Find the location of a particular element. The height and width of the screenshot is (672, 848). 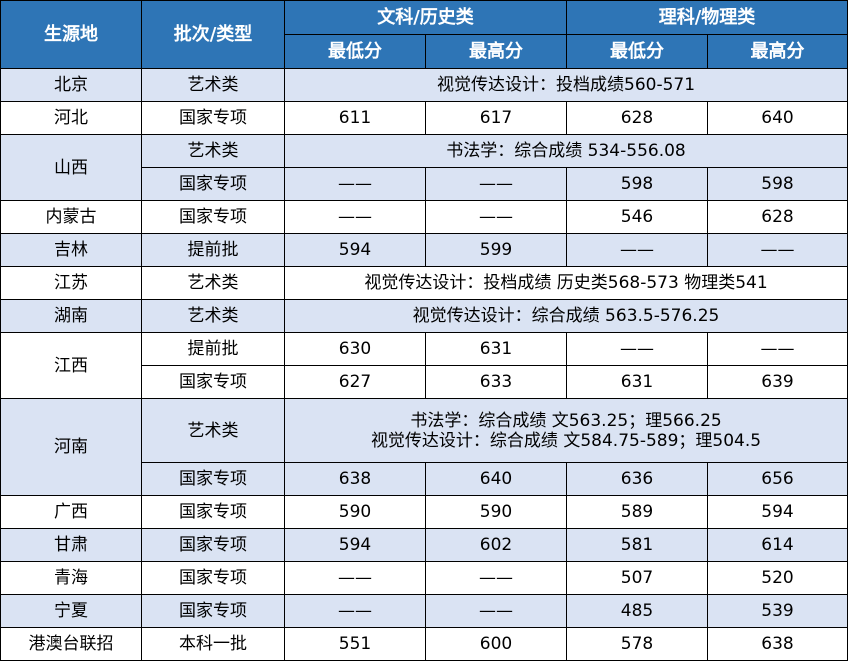

score-note-line: 书法学：综合成绩 文563.25；理566.25 is located at coordinates (566, 420).